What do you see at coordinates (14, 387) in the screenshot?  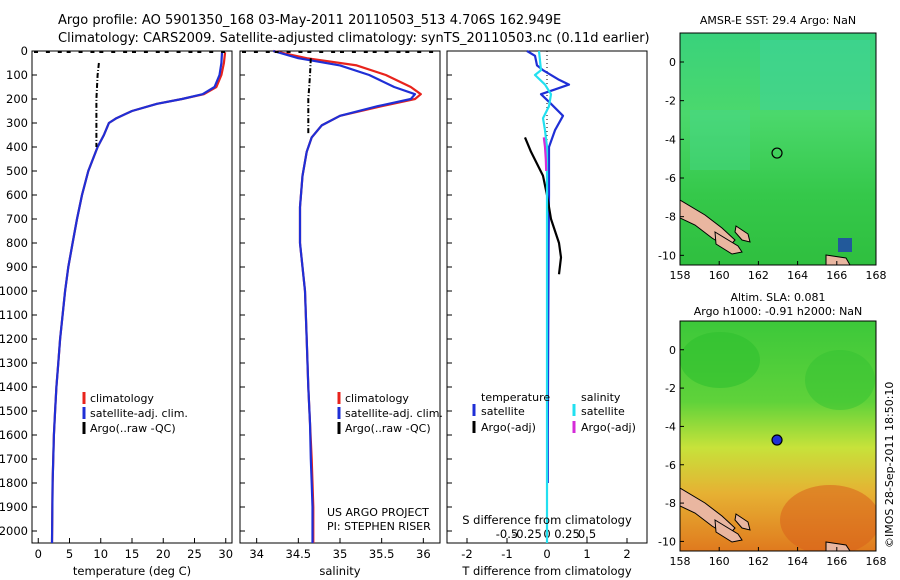 I see `depth-tick-label: 1400` at bounding box center [14, 387].